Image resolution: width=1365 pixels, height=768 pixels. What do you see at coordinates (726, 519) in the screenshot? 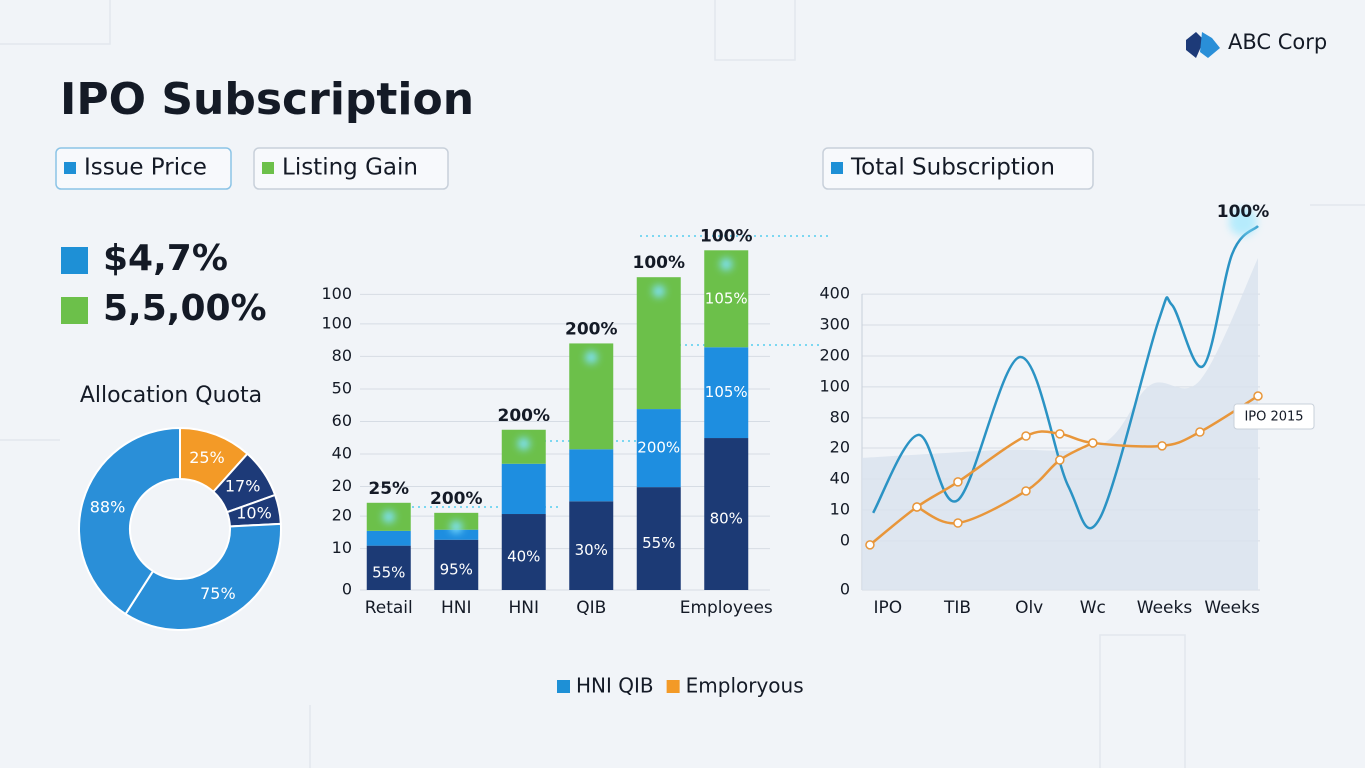
I see `segment-label: 80%` at bounding box center [726, 519].